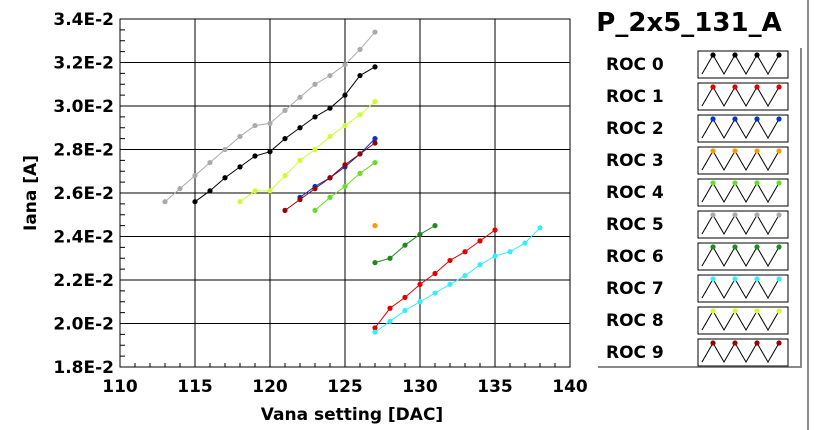 This screenshot has height=430, width=815. Describe the element at coordinates (83, 151) in the screenshot. I see `y-tick-label: 2.8E-2` at that location.